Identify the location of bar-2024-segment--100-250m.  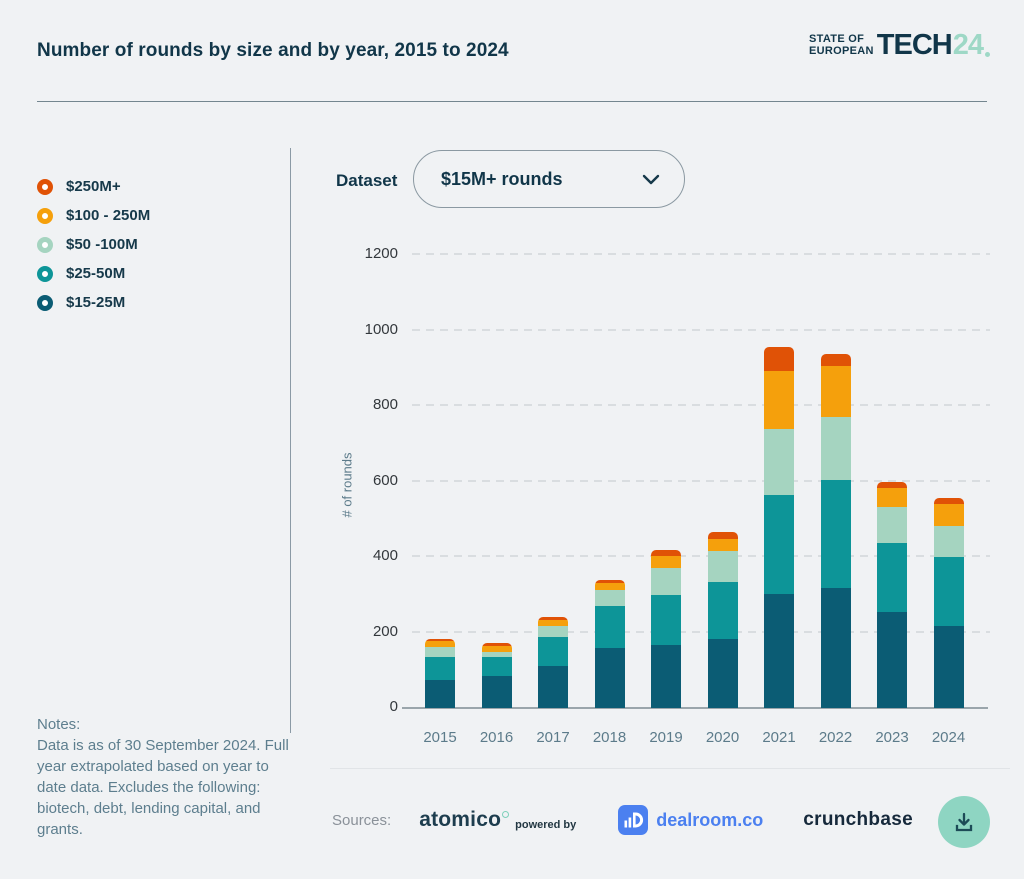
(948, 515).